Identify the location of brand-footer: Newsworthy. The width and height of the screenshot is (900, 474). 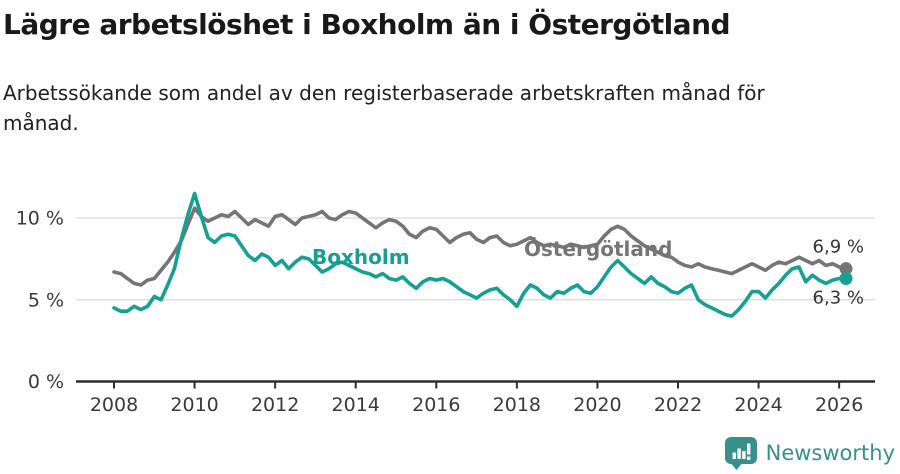
(809, 453).